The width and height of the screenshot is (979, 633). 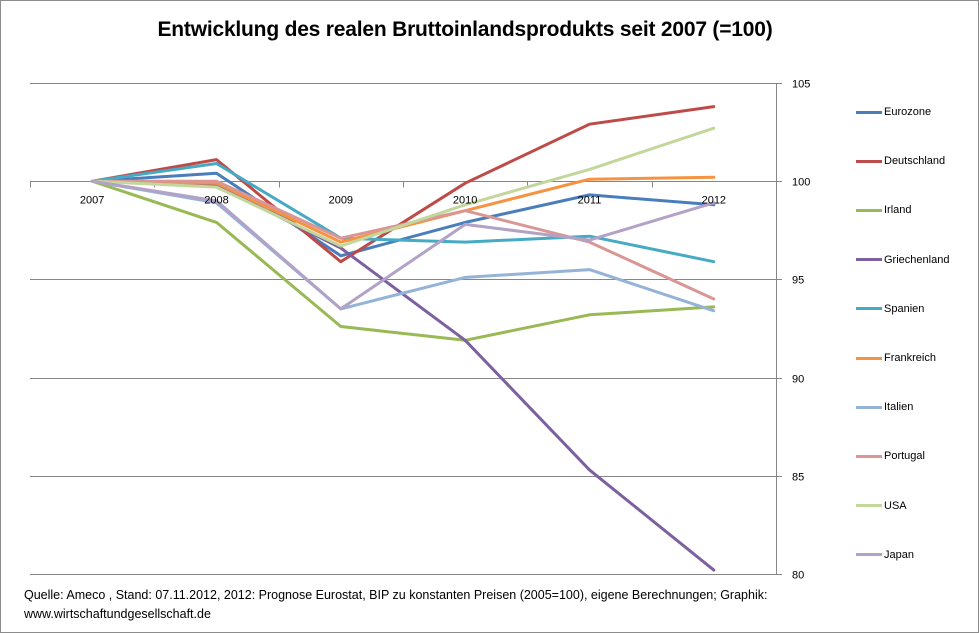 I want to click on legend-item: Eurozone, so click(x=893, y=112).